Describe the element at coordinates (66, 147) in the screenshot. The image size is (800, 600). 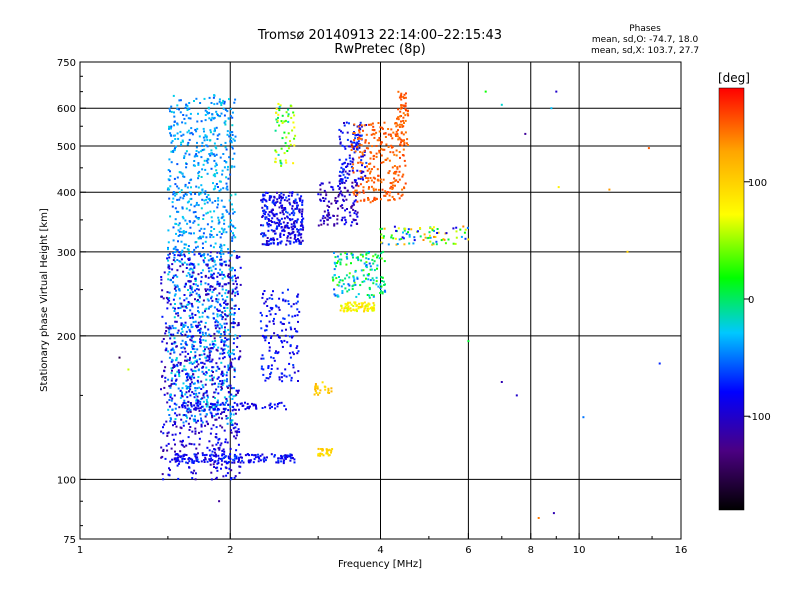
I see `y-tick-label: 500` at that location.